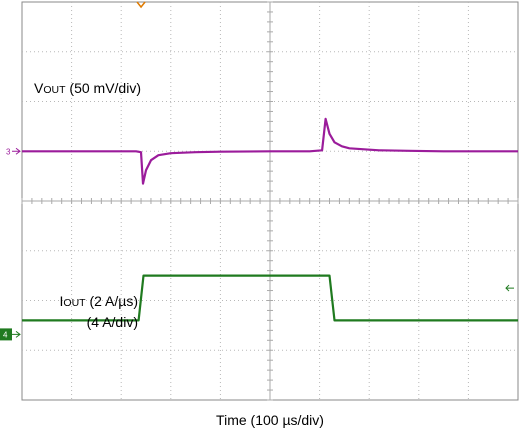 Image resolution: width=524 pixels, height=437 pixels. I want to click on iout-label-line1: IOUT (2 A/µs), so click(99, 301).